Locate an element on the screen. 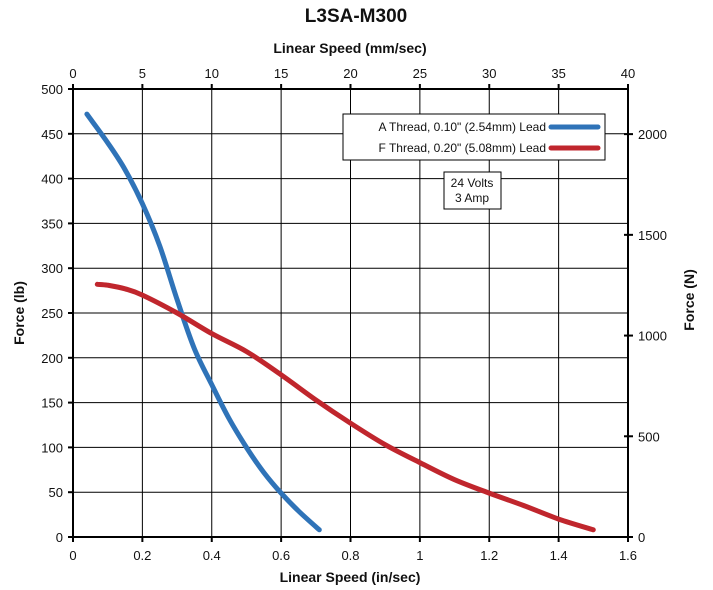 Image resolution: width=713 pixels, height=590 pixels. y-tick-label: 100 is located at coordinates (52, 447).